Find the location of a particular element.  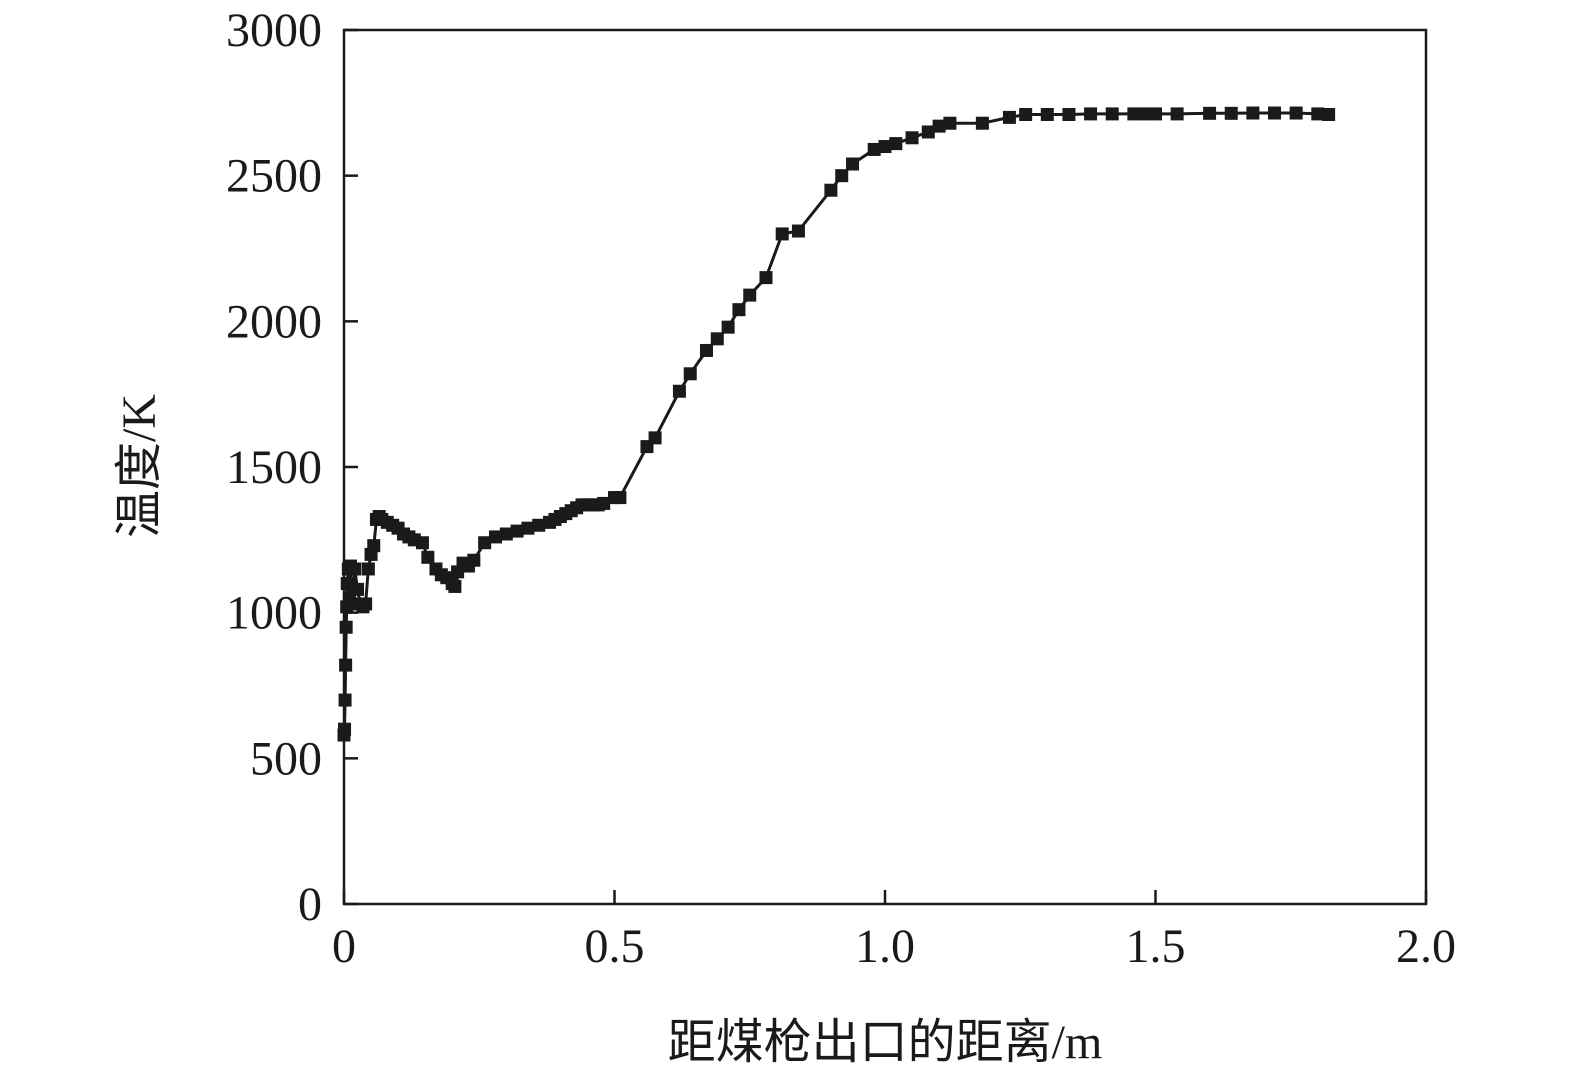

y-tick-label: 2000 is located at coordinates (274, 321).